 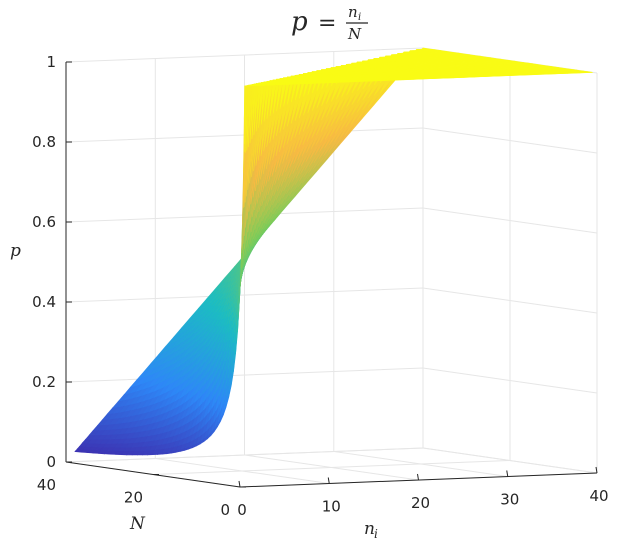 What do you see at coordinates (509, 500) in the screenshot?
I see `x-tick-label: 30` at bounding box center [509, 500].